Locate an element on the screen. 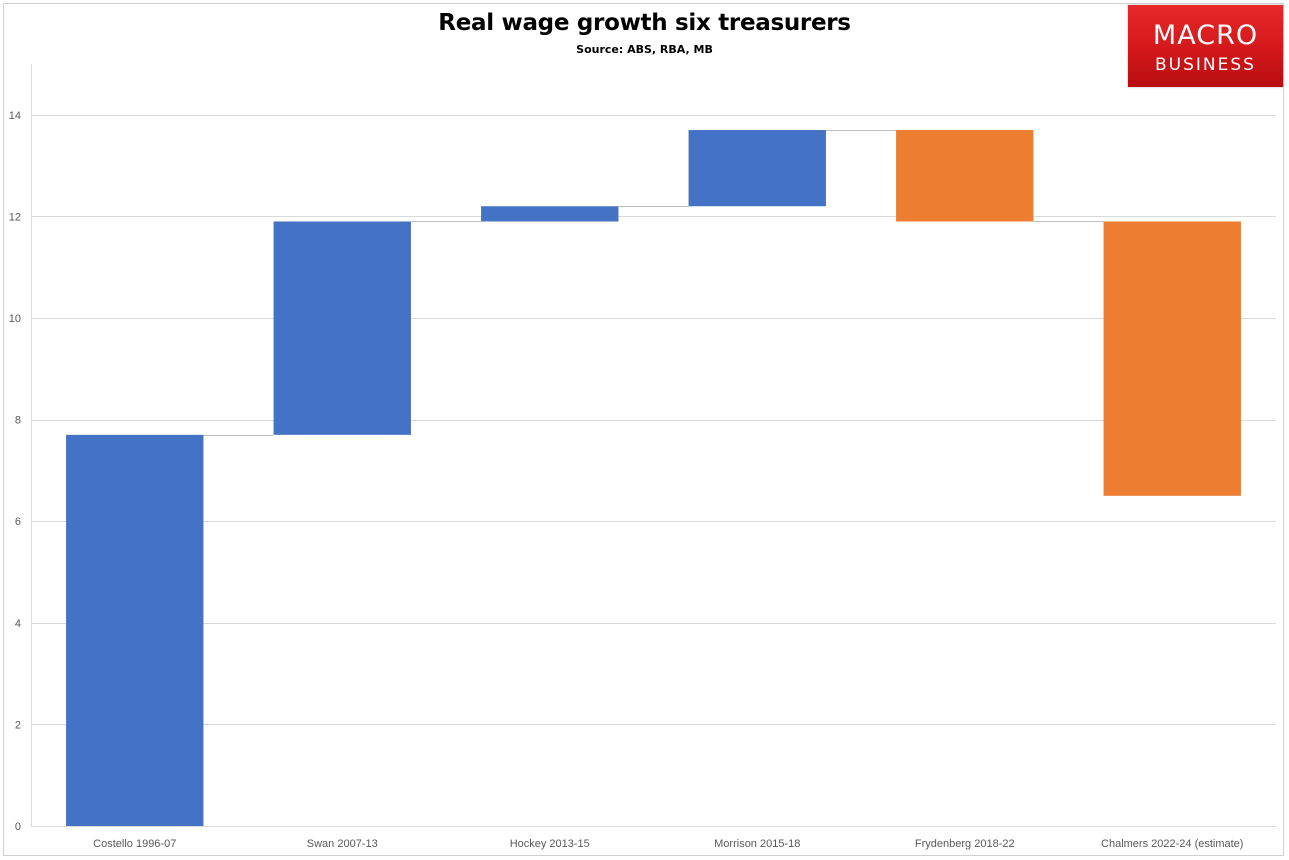 The image size is (1289, 860). y-tick-label: 12 is located at coordinates (15, 217).